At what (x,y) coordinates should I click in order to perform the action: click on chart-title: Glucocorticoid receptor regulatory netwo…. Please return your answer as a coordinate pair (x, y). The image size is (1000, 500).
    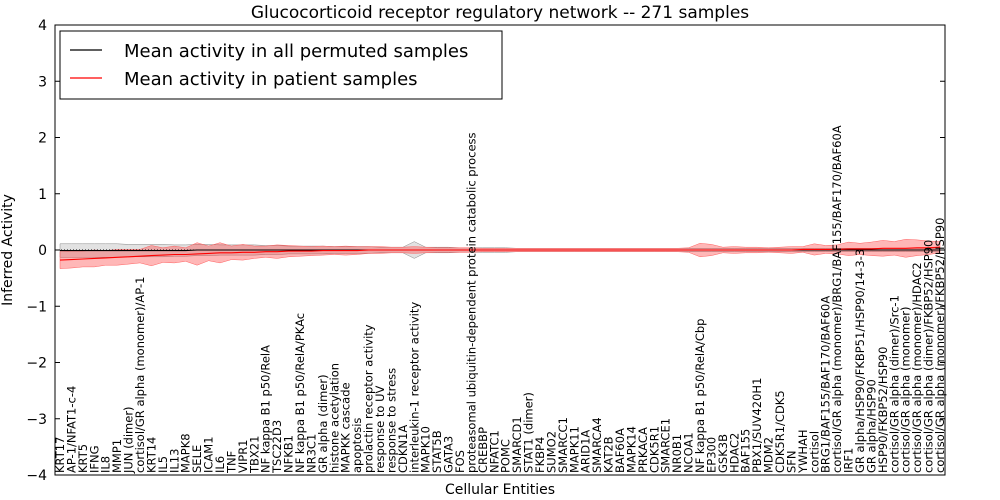
    Looking at the image, I should click on (500, 13).